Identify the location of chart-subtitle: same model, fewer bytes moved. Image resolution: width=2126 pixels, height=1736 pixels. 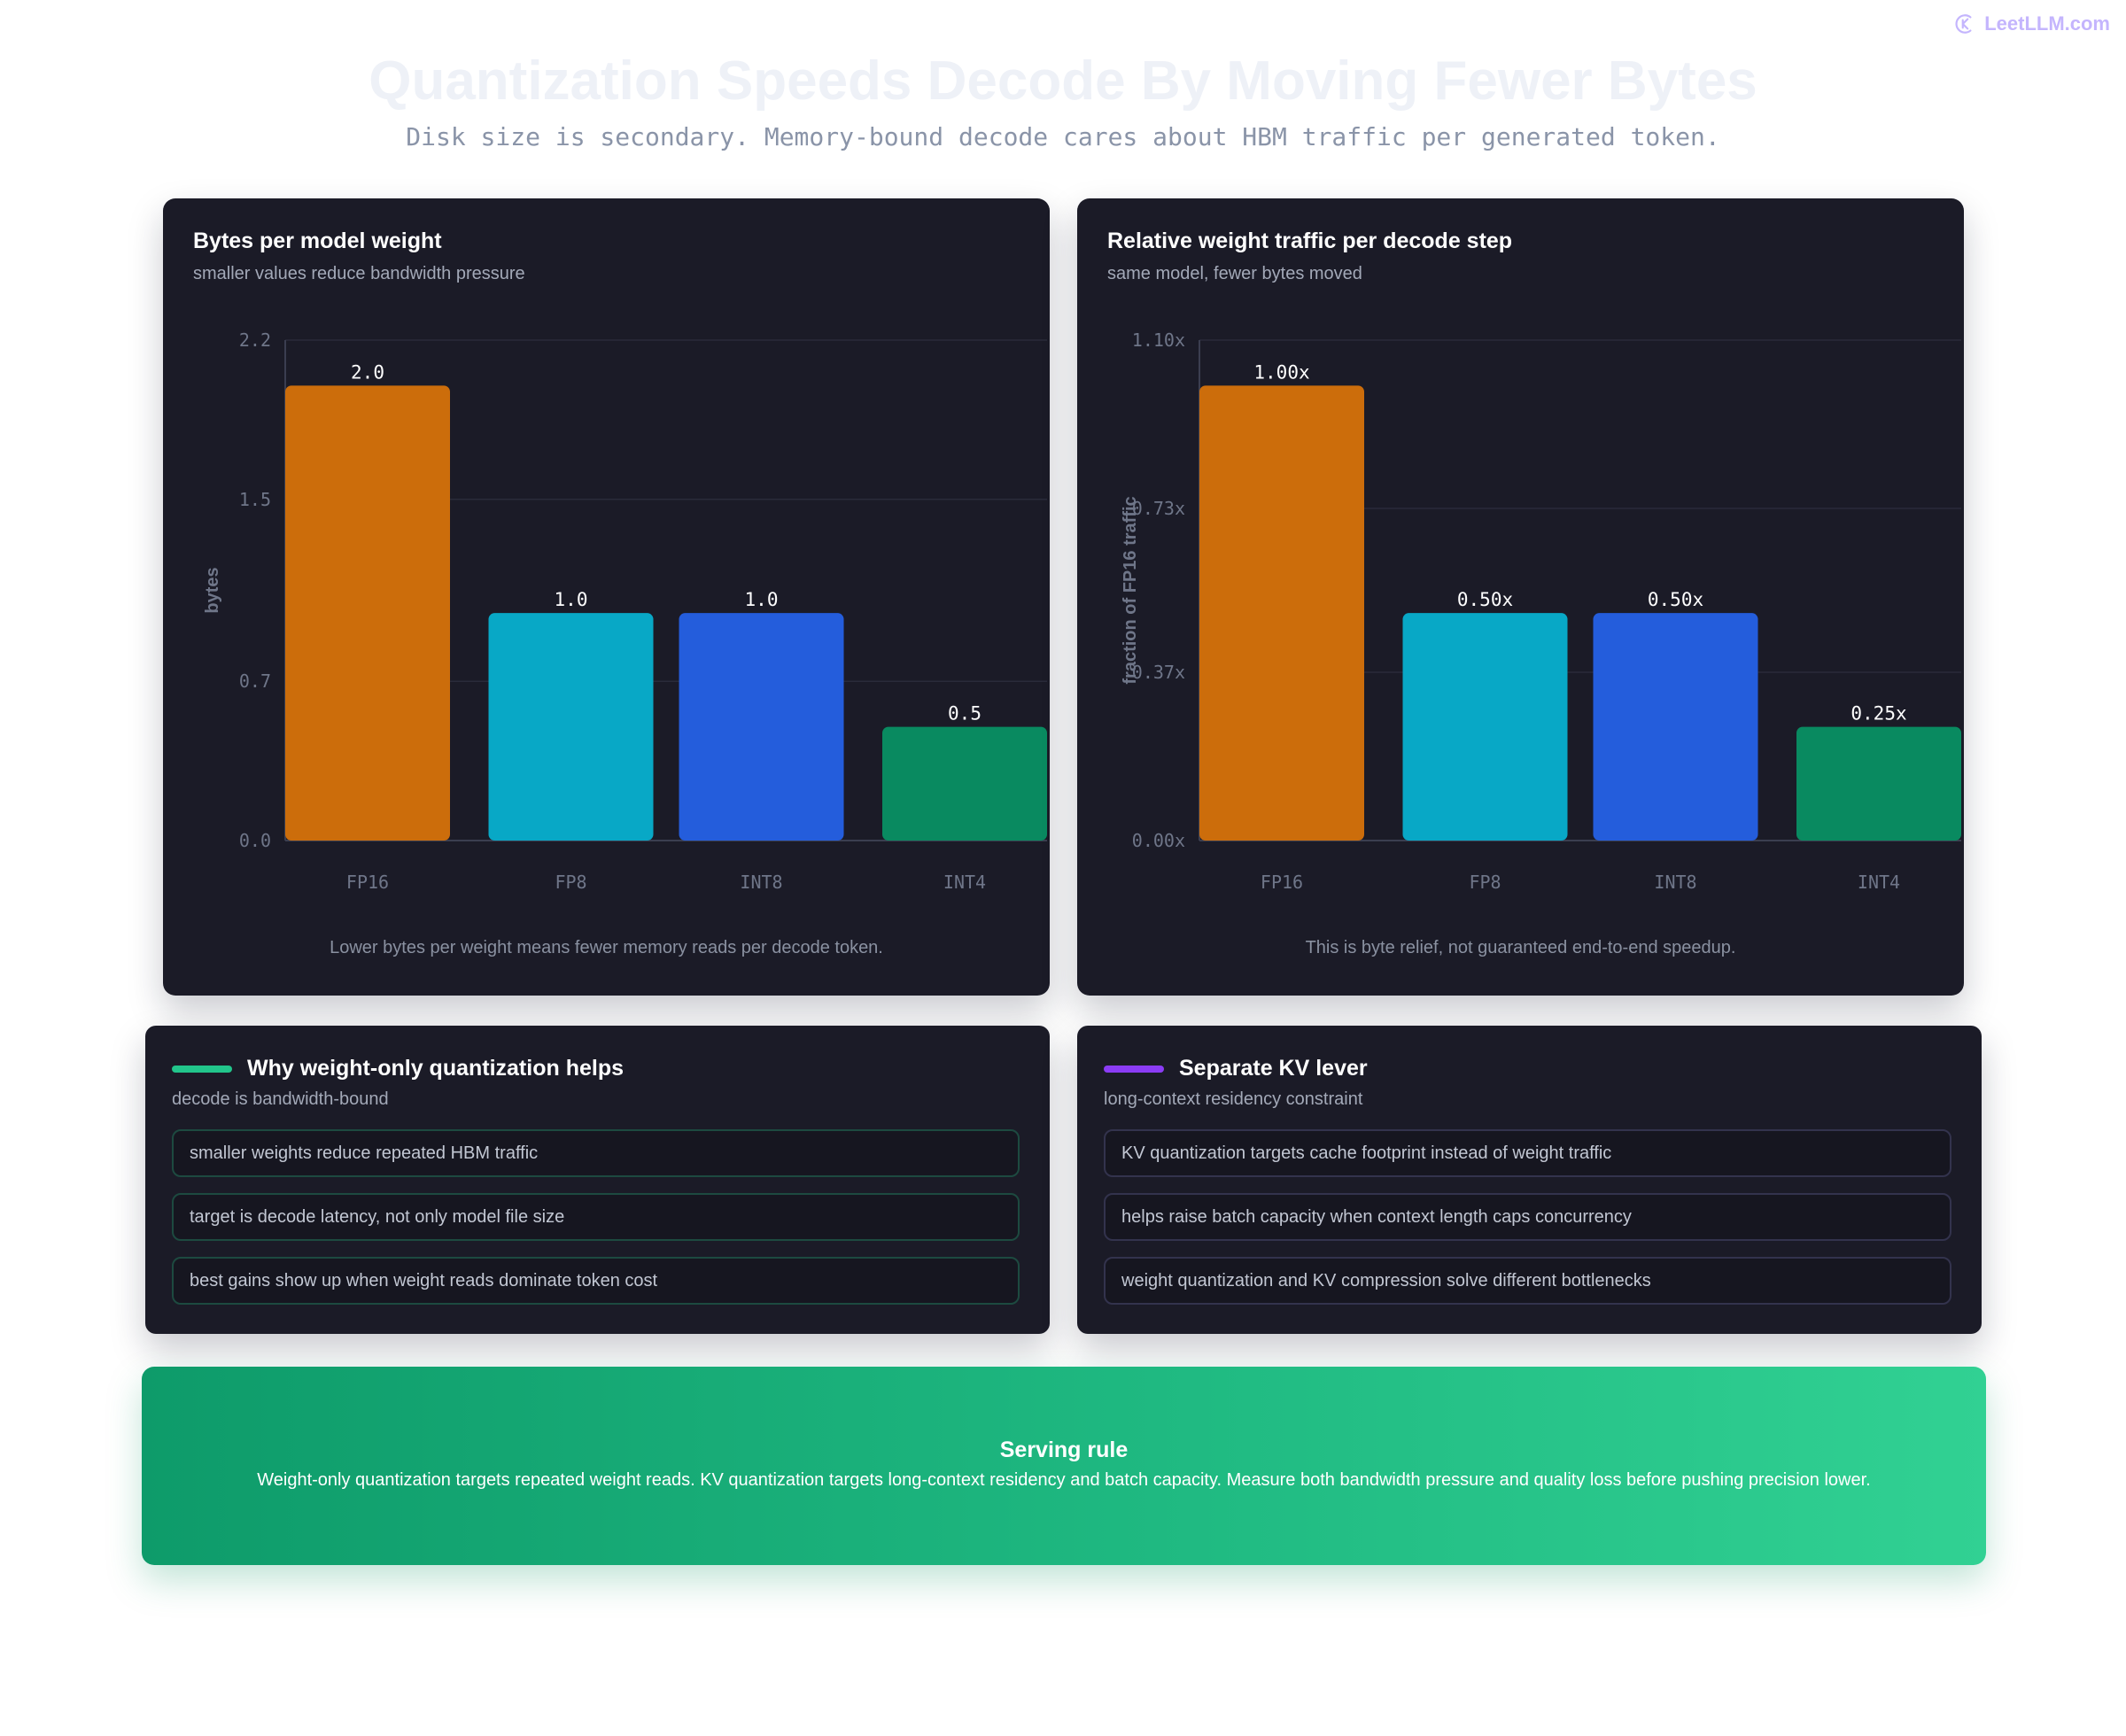
(1235, 273).